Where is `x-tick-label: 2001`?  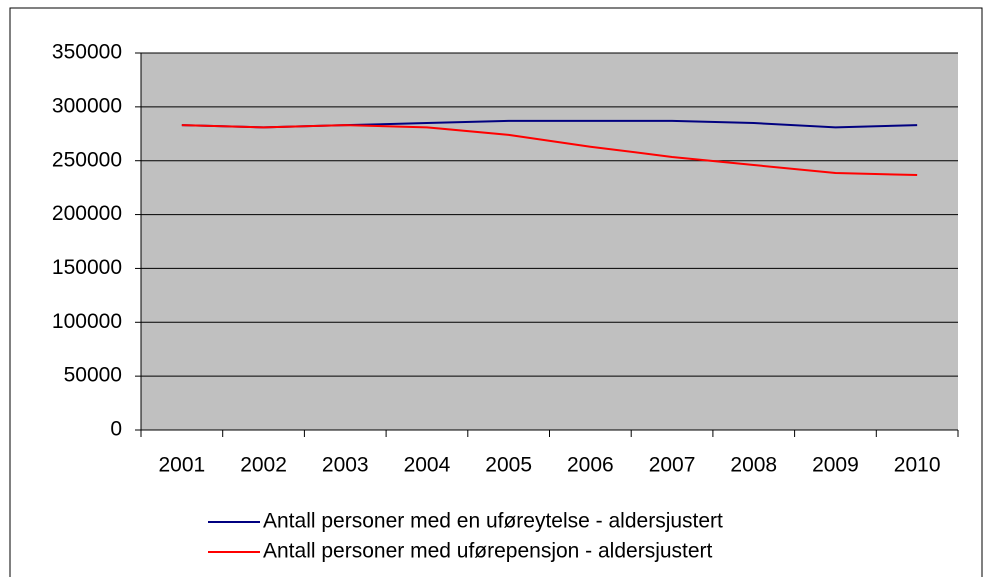
x-tick-label: 2001 is located at coordinates (181, 465).